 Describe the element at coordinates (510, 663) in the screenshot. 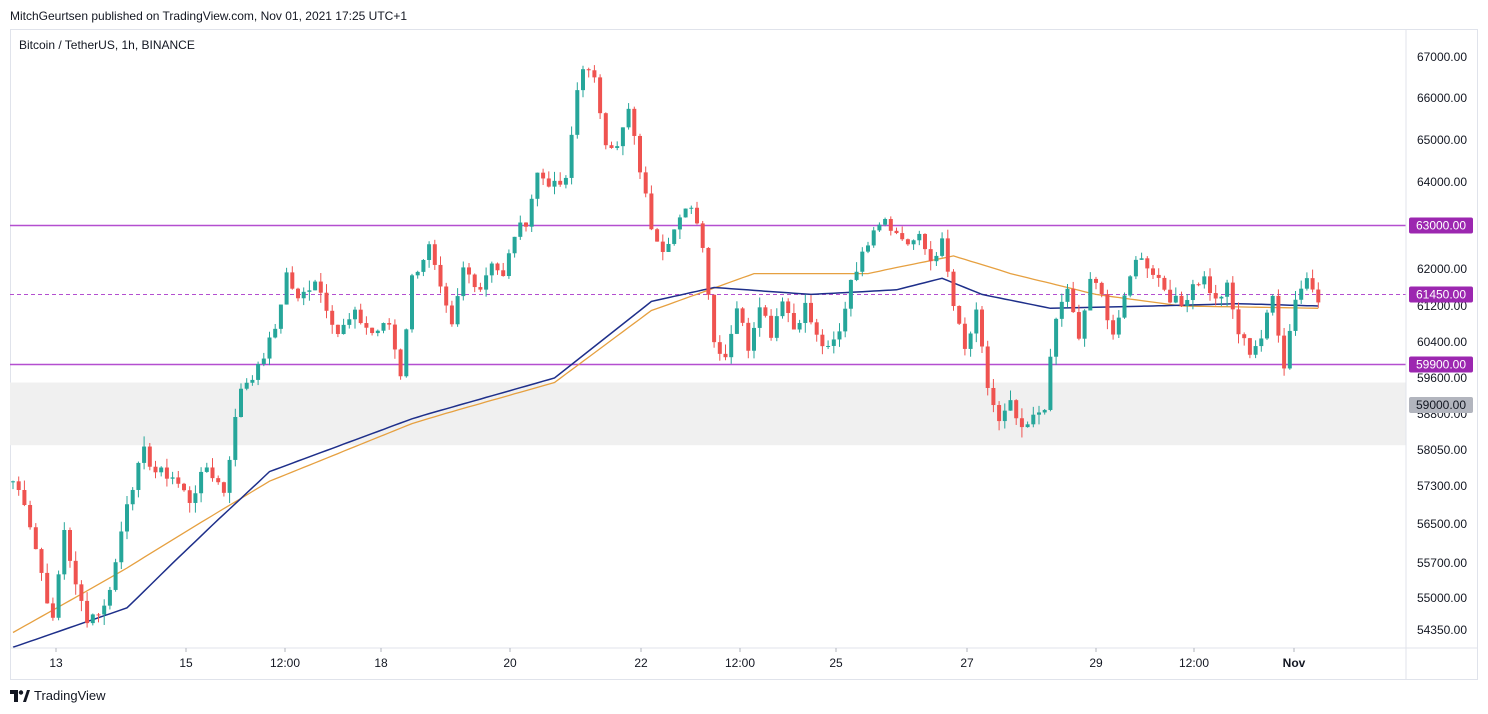

I see `x-tick-label: 20` at that location.